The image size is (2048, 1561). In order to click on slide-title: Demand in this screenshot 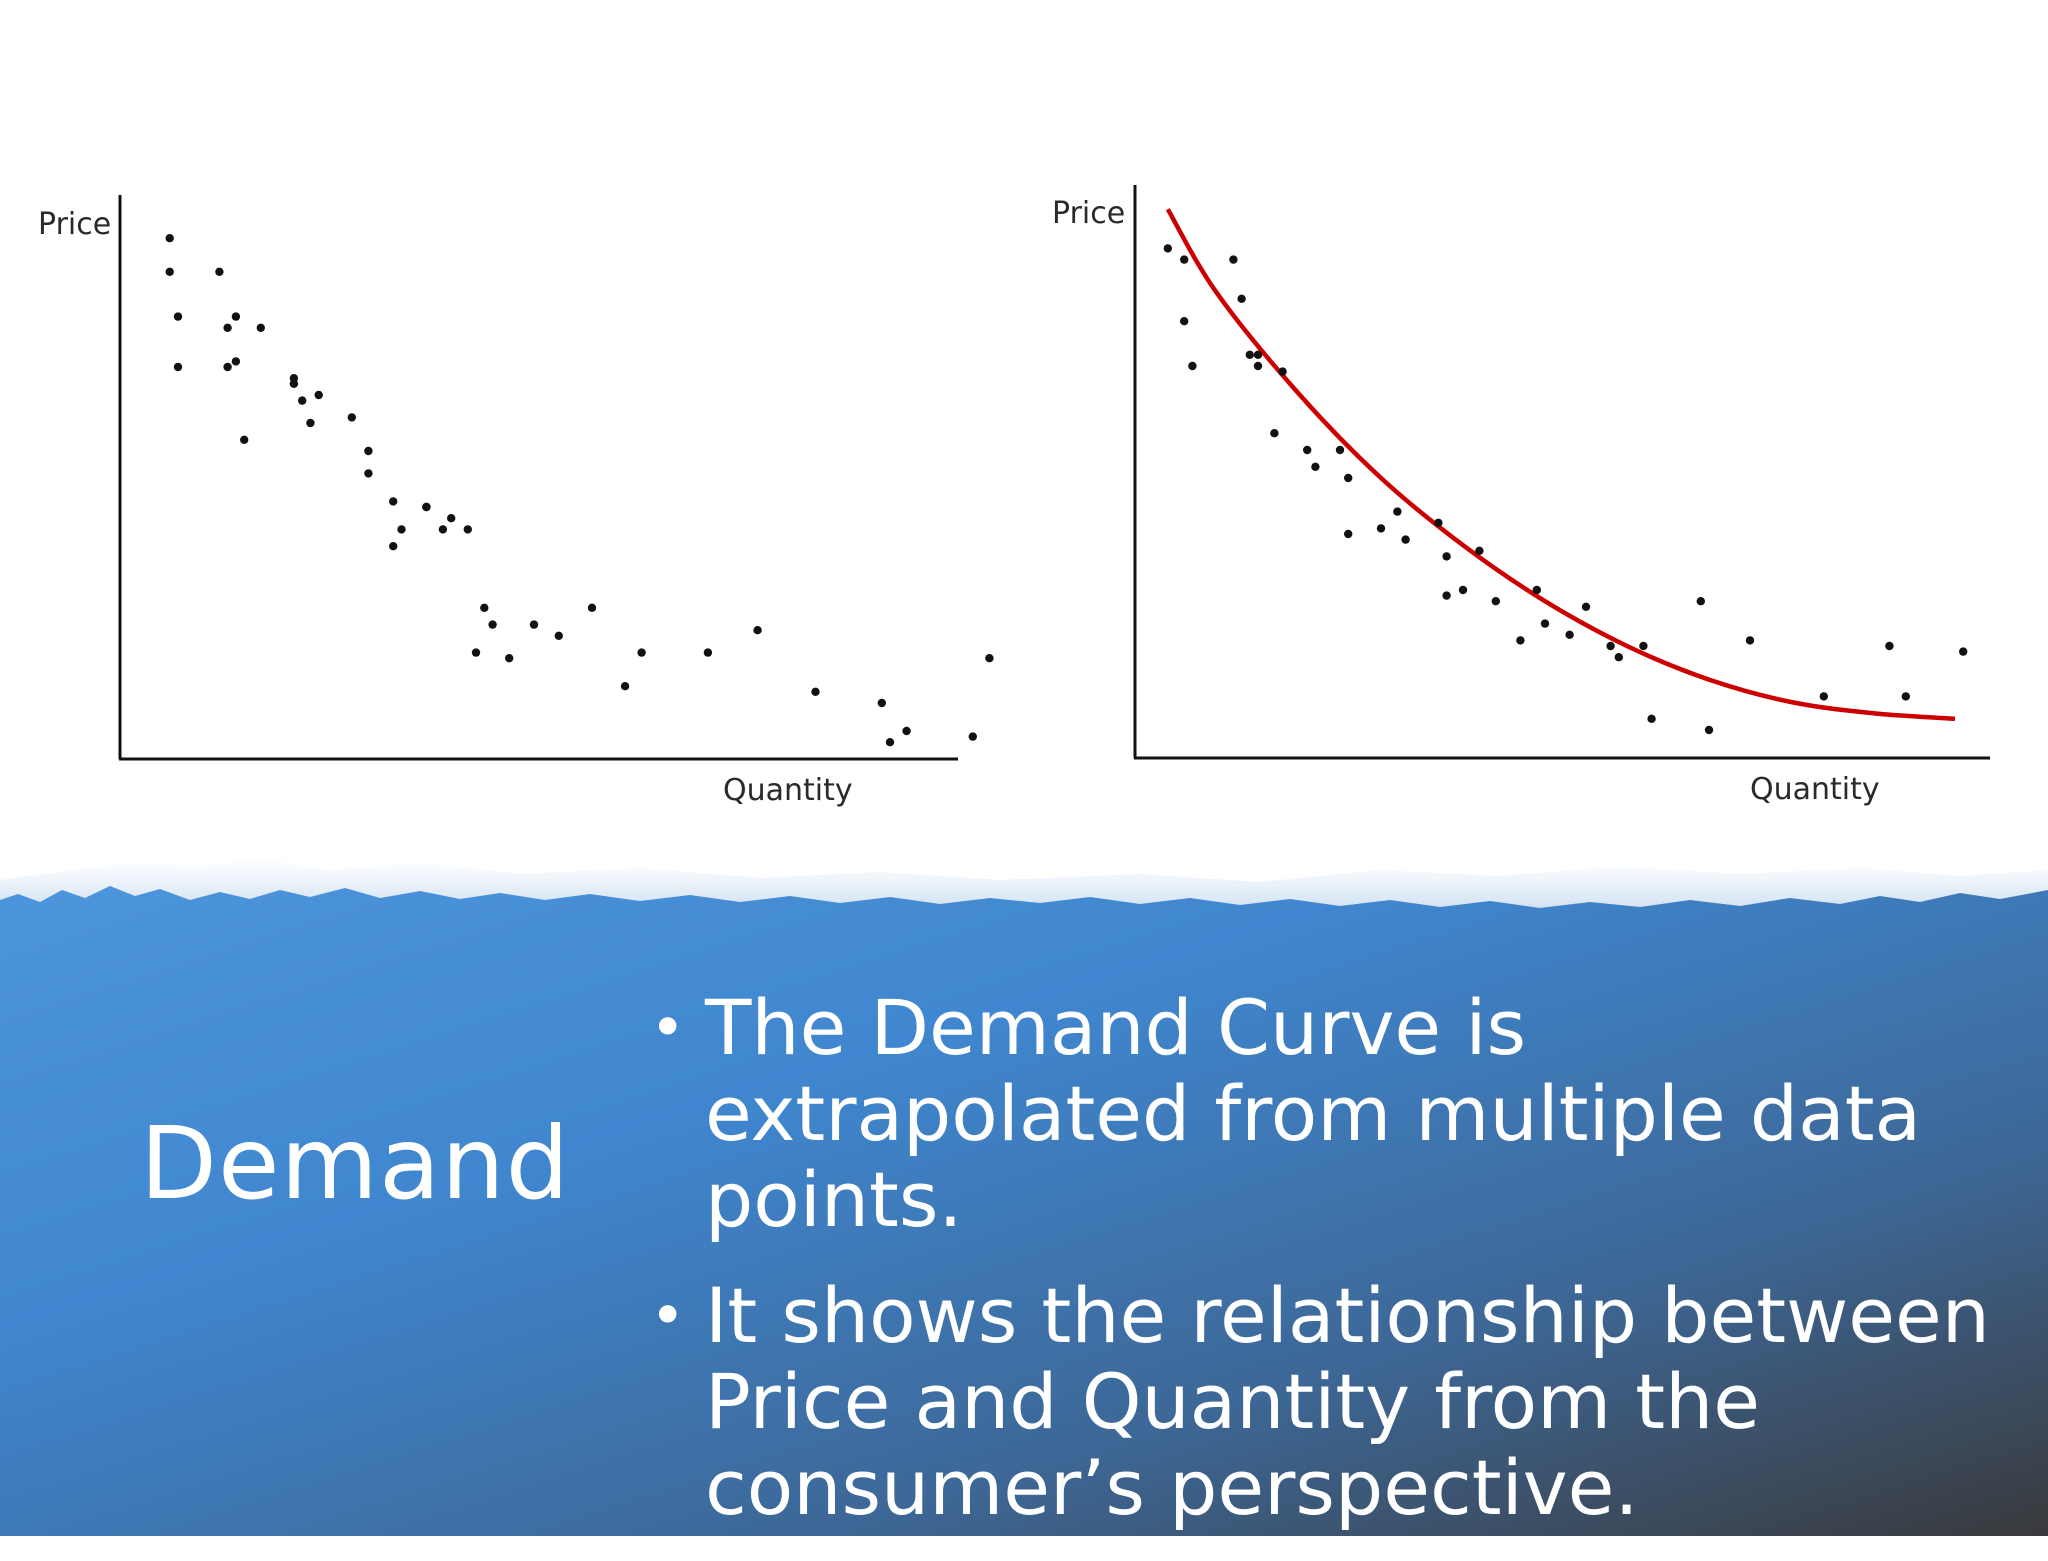, I will do `click(355, 1163)`.